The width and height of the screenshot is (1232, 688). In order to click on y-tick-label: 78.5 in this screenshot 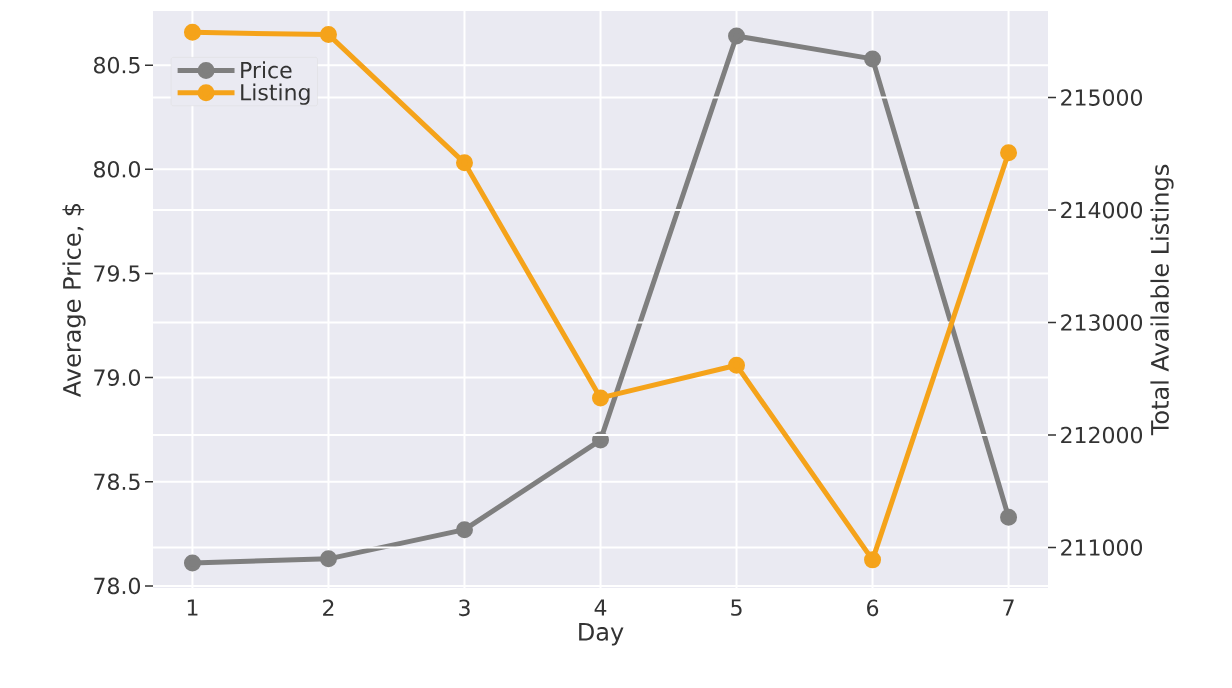, I will do `click(117, 482)`.